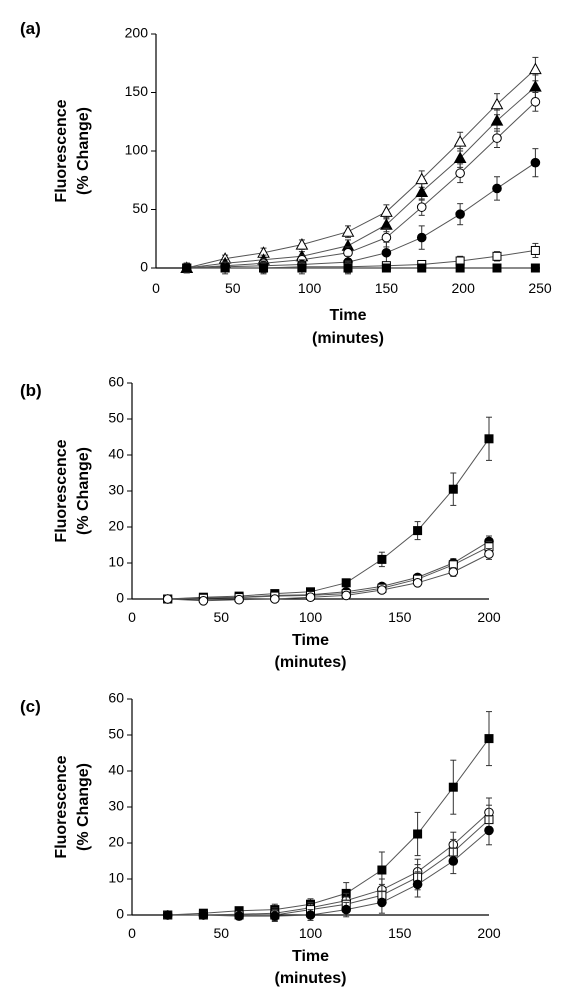 This screenshot has height=1000, width=564. What do you see at coordinates (116, 454) in the screenshot?
I see `y-tick-label: 40` at bounding box center [116, 454].